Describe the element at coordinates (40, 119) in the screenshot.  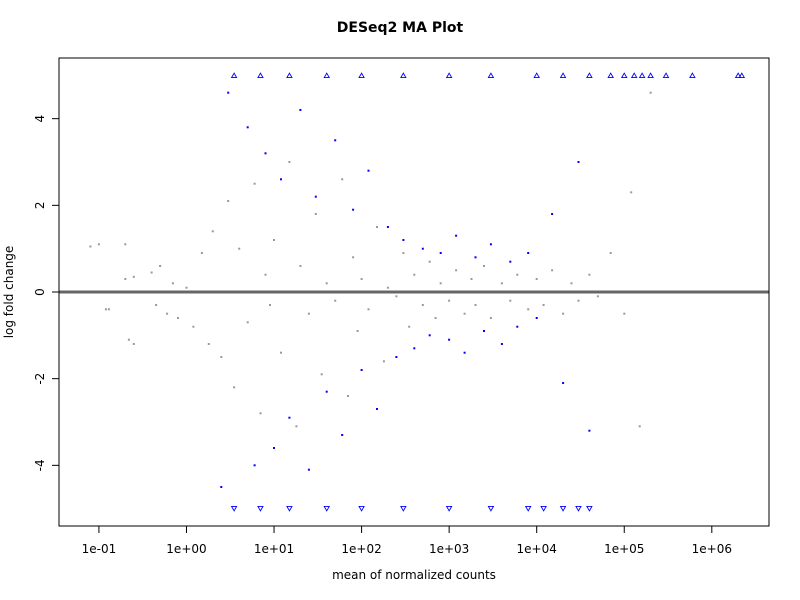
I see `y-tick-label: 4` at that location.